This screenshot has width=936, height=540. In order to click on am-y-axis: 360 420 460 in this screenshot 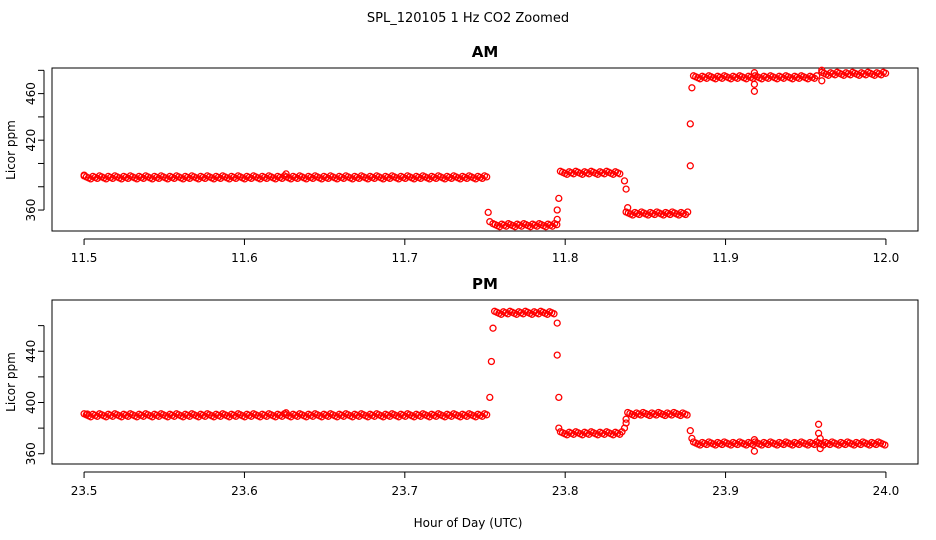, I will do `click(34, 145)`.